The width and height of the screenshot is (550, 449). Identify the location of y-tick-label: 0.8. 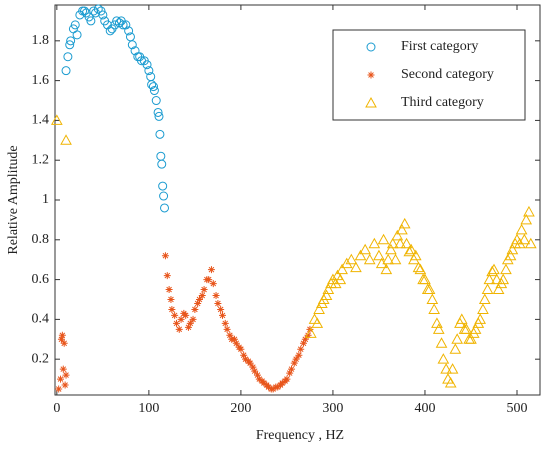
(41, 239).